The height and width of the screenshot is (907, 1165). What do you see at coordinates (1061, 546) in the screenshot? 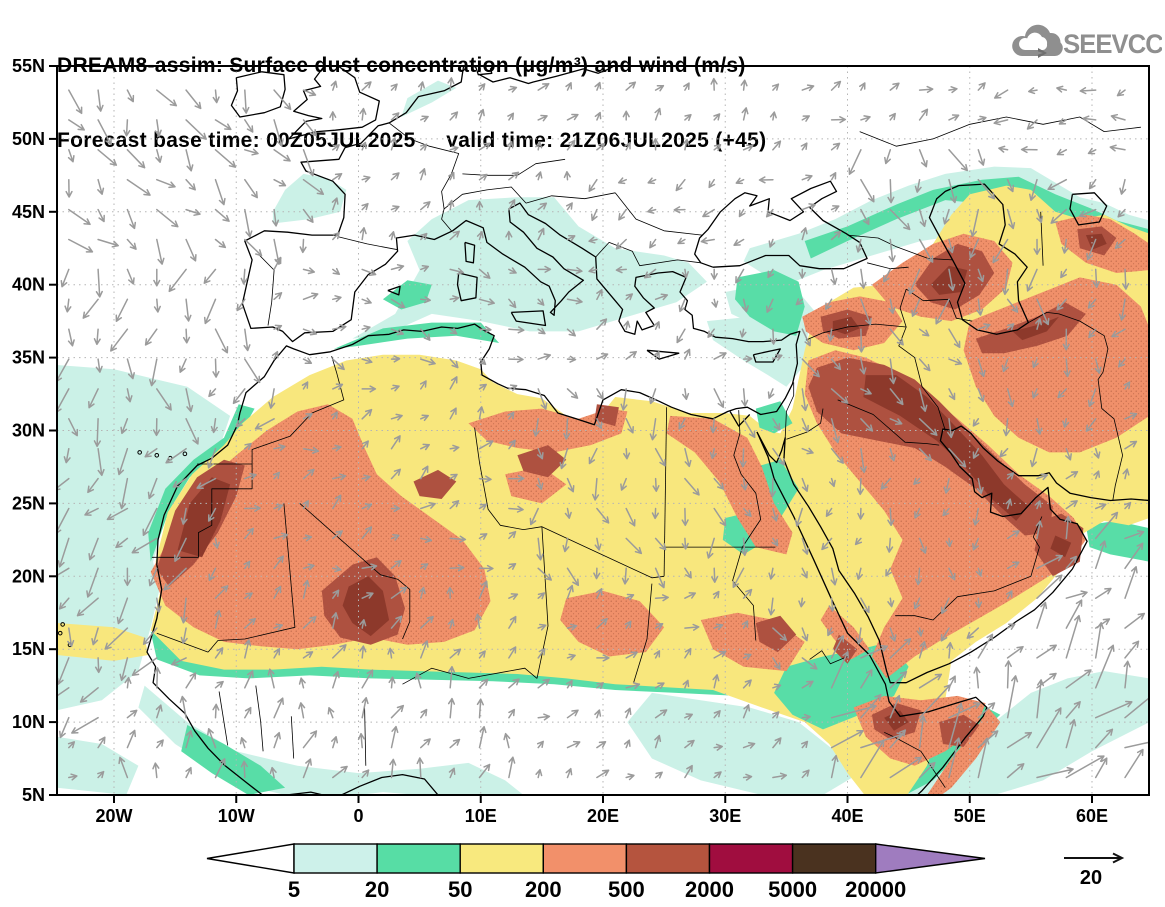
I see `dust-region-oman-dark` at bounding box center [1061, 546].